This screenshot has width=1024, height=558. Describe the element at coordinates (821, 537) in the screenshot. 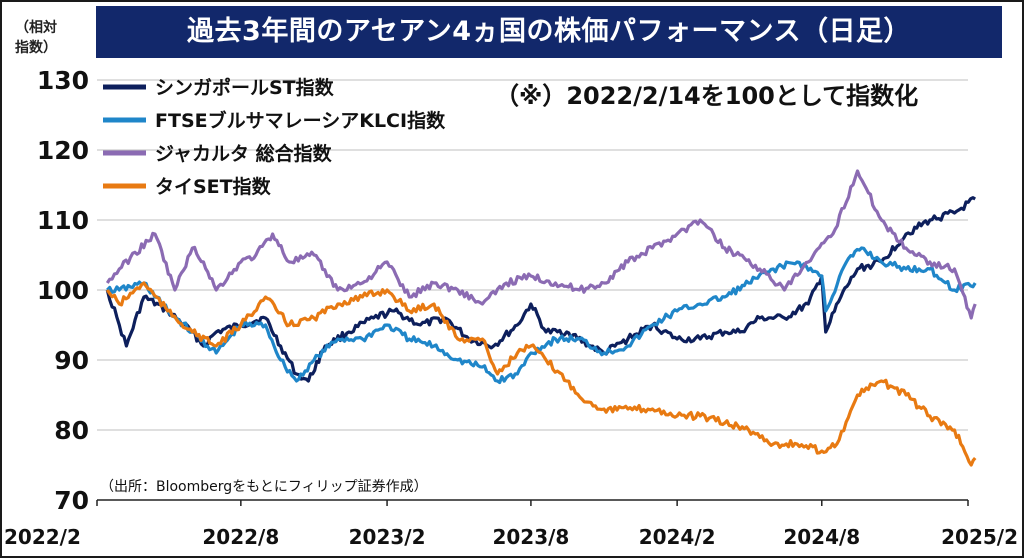

I see `x-tick-label: 2024/8` at that location.